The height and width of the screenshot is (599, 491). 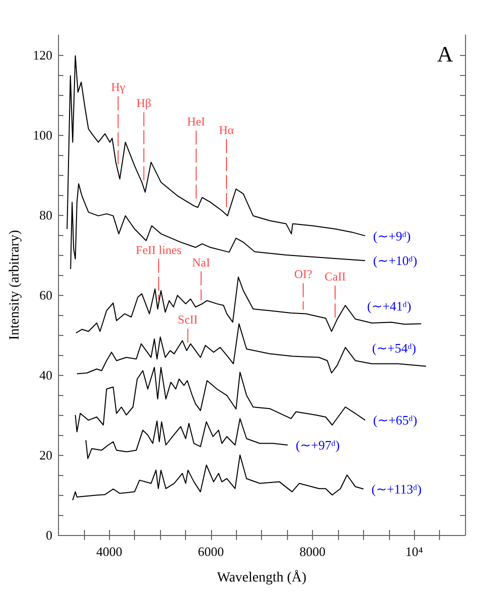 I want to click on y-tick-label: 120, so click(x=42, y=55).